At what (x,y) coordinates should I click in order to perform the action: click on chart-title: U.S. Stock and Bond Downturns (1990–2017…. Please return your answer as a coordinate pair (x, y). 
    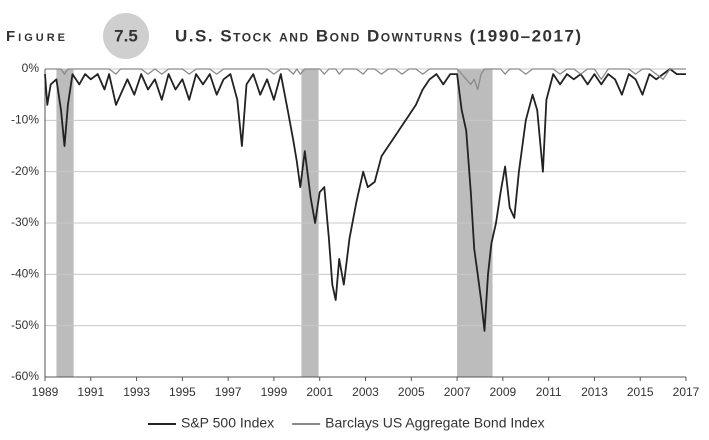
    Looking at the image, I should click on (379, 35).